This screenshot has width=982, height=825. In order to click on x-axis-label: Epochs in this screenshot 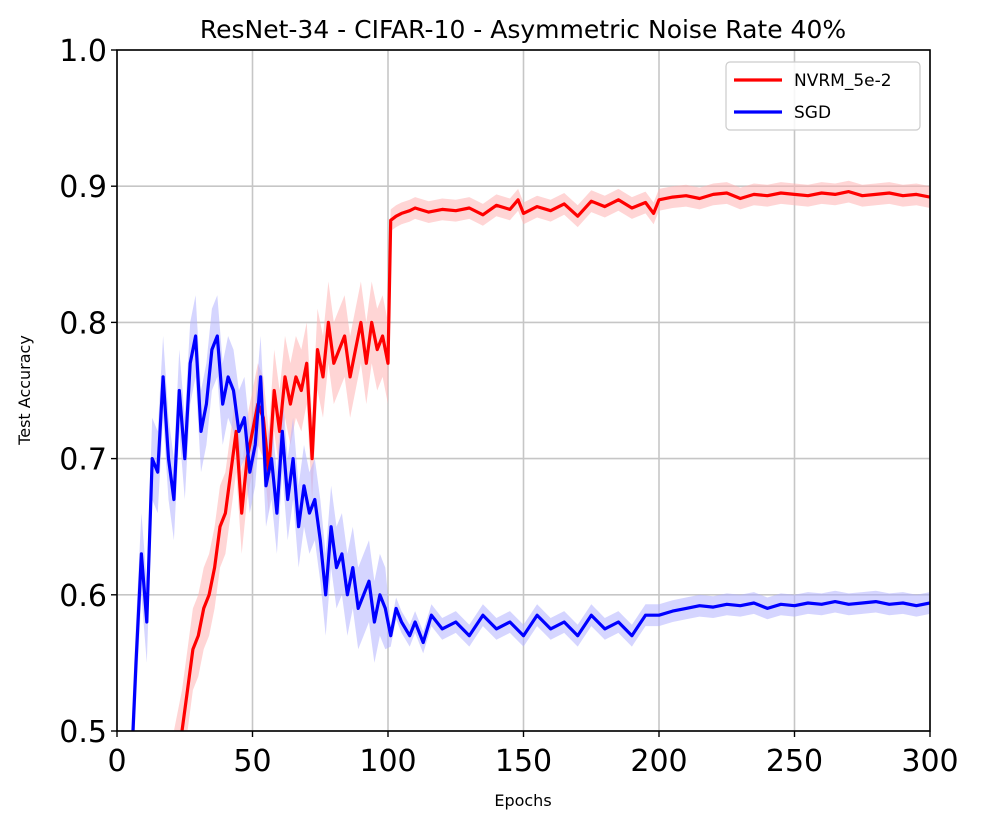, I will do `click(522, 800)`.